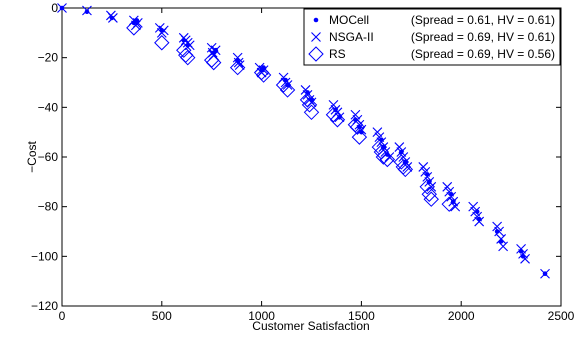 Image resolution: width=586 pixels, height=343 pixels. Describe the element at coordinates (44, 306) in the screenshot. I see `y-tick-label: −120` at that location.